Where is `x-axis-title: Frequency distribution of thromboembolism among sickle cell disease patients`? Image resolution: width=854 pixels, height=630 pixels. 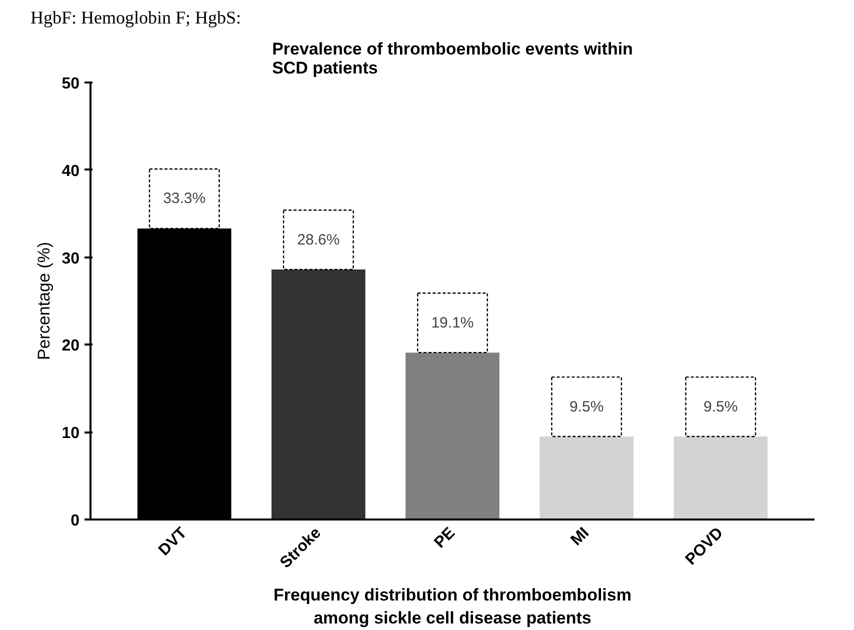 x-axis-title: Frequency distribution of thromboembolism among sickle cell disease patients is located at coordinates (453, 607).